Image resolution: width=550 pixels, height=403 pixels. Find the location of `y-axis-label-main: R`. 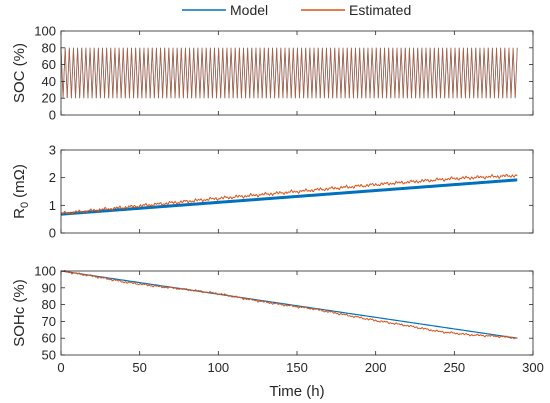

y-axis-label-main: R is located at coordinates (19, 213).